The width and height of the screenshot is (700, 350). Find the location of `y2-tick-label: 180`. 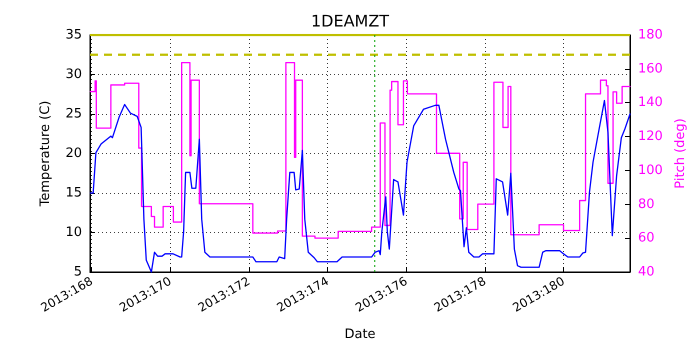

y2-tick-label: 180 is located at coordinates (650, 35).